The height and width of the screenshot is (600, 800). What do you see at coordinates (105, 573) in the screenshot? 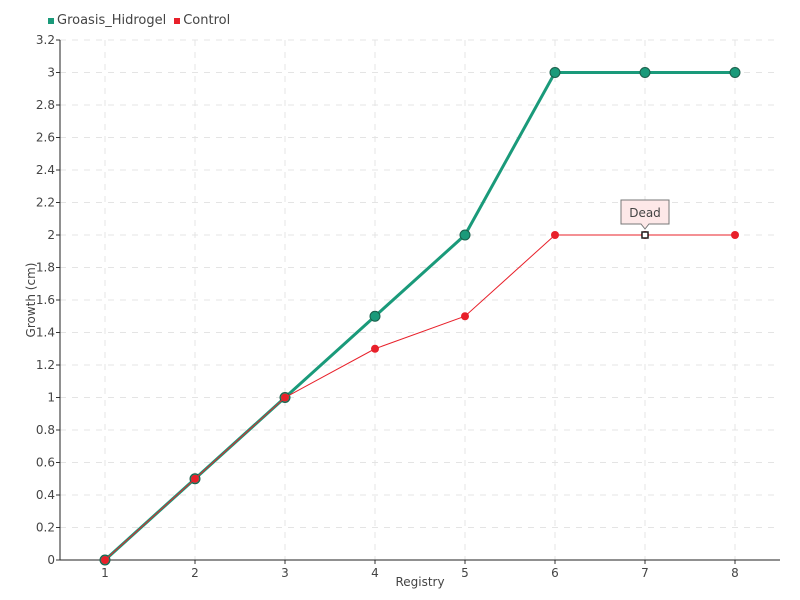
I see `x-tick-label: 1` at bounding box center [105, 573].